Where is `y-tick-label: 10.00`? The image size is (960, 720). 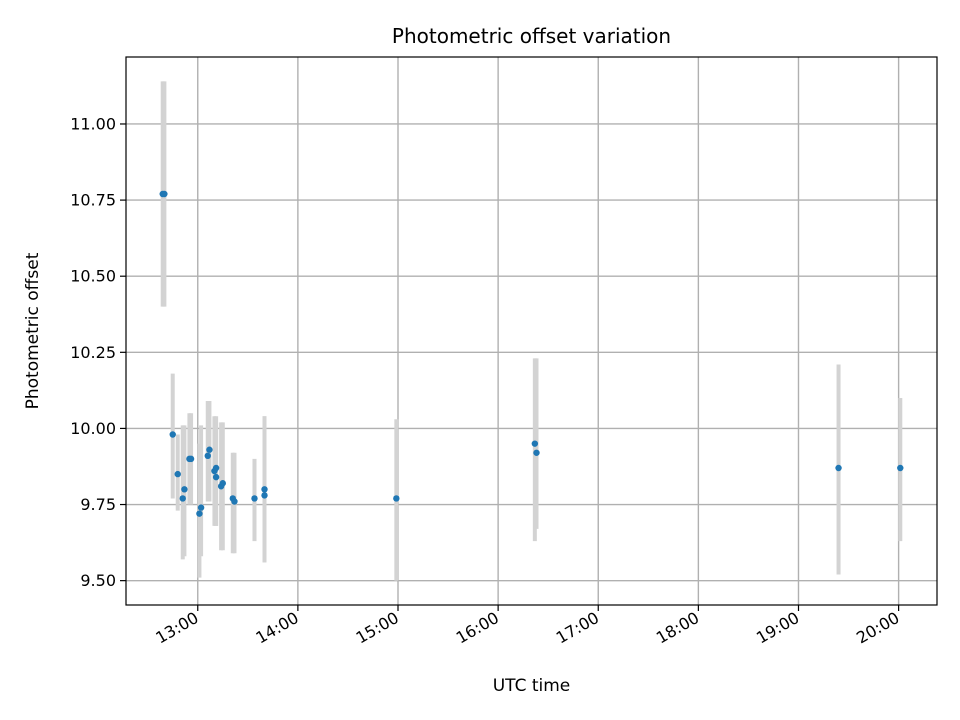
y-tick-label: 10.00 is located at coordinates (93, 428).